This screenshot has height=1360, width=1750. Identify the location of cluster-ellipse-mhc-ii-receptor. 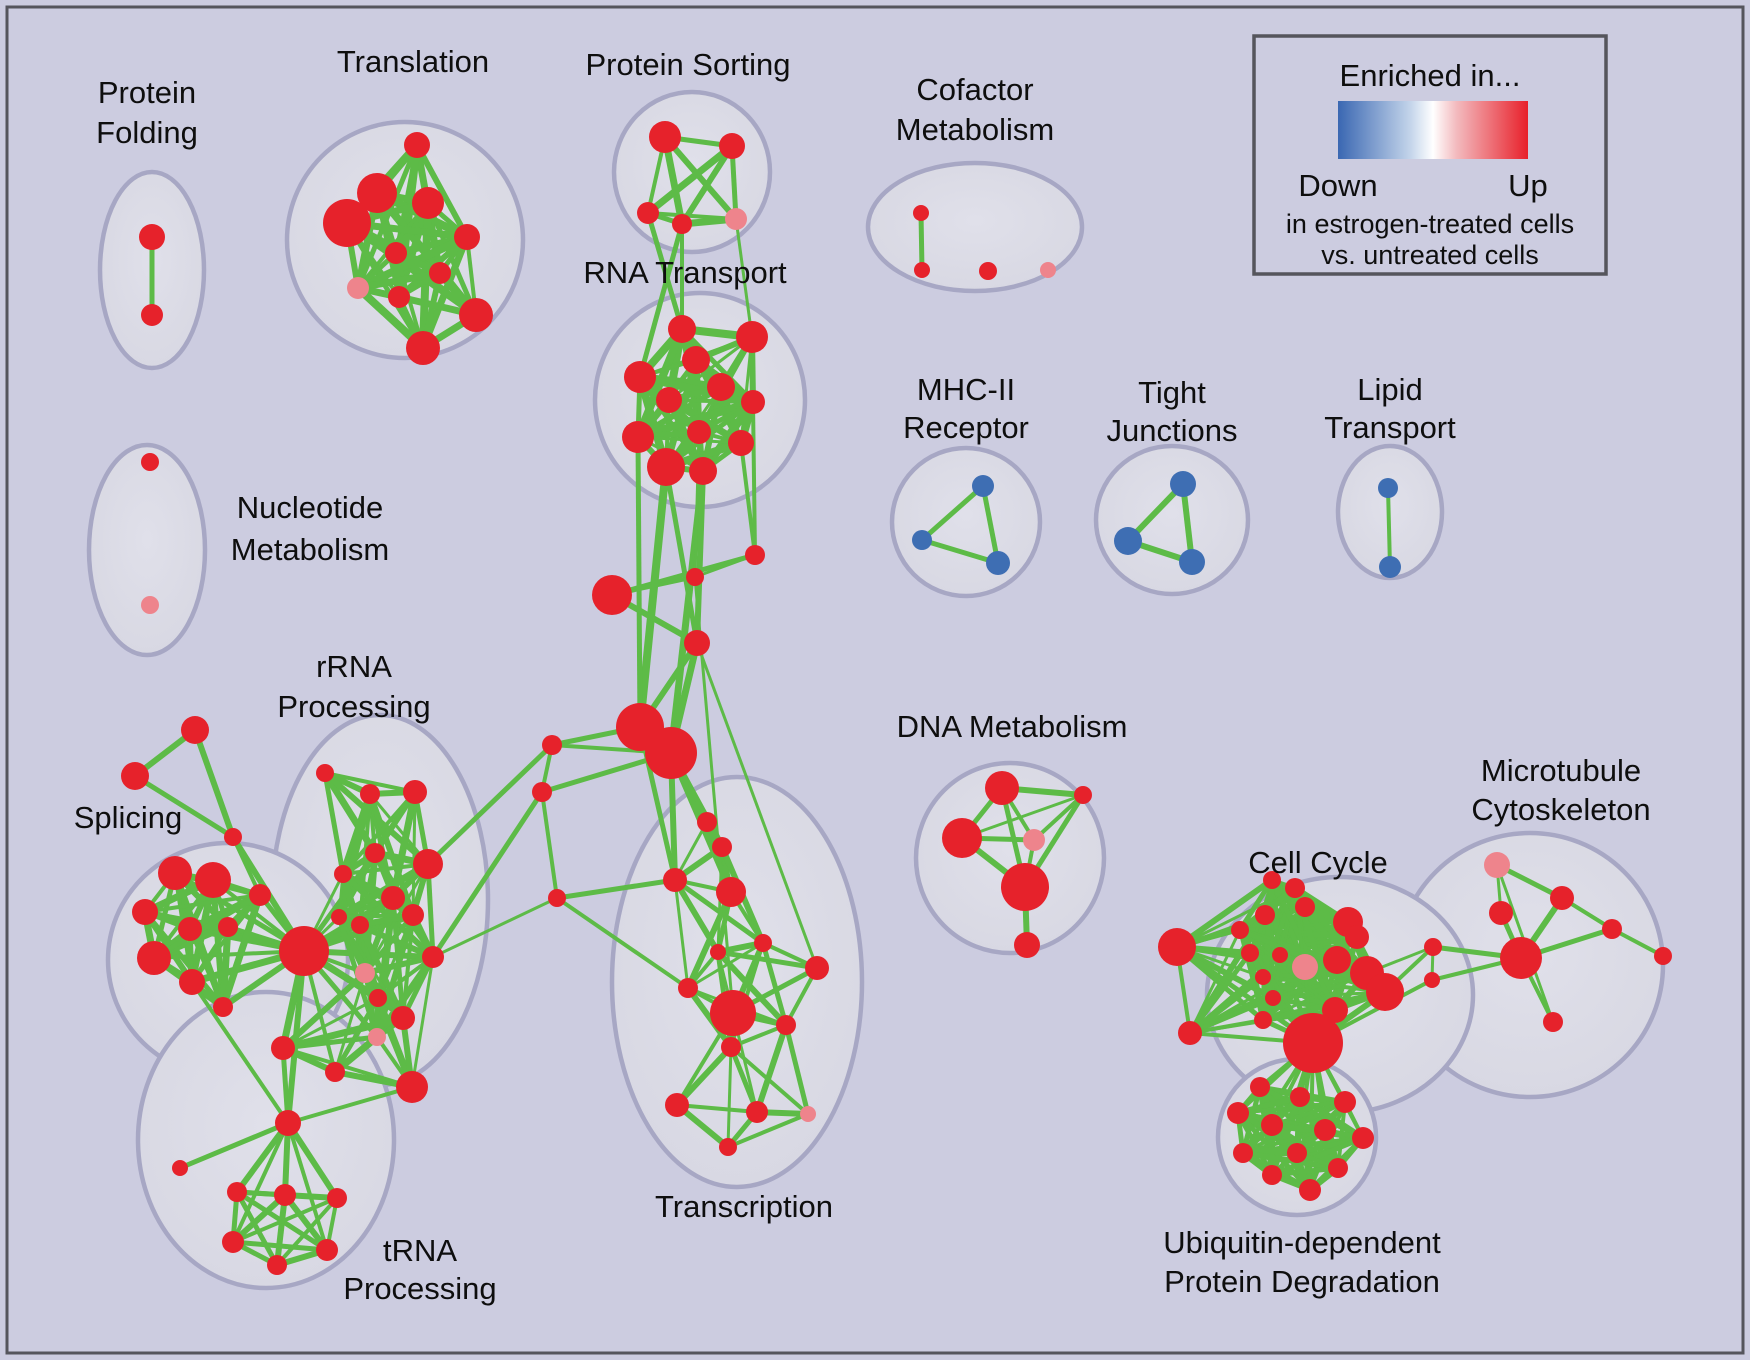
(966, 522).